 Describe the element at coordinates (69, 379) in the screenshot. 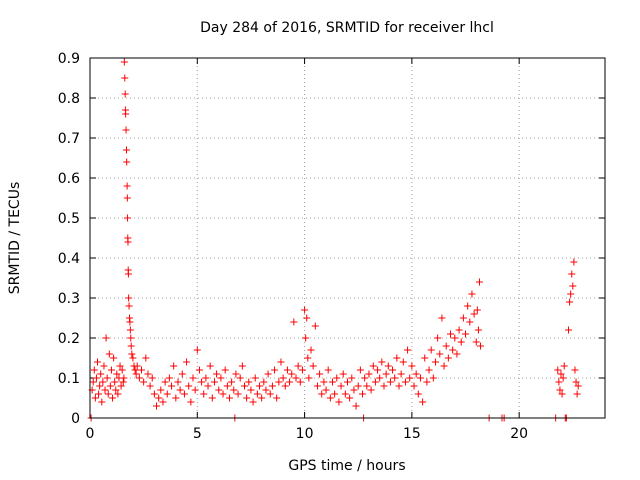

I see `y-tick-label: 0.1` at that location.